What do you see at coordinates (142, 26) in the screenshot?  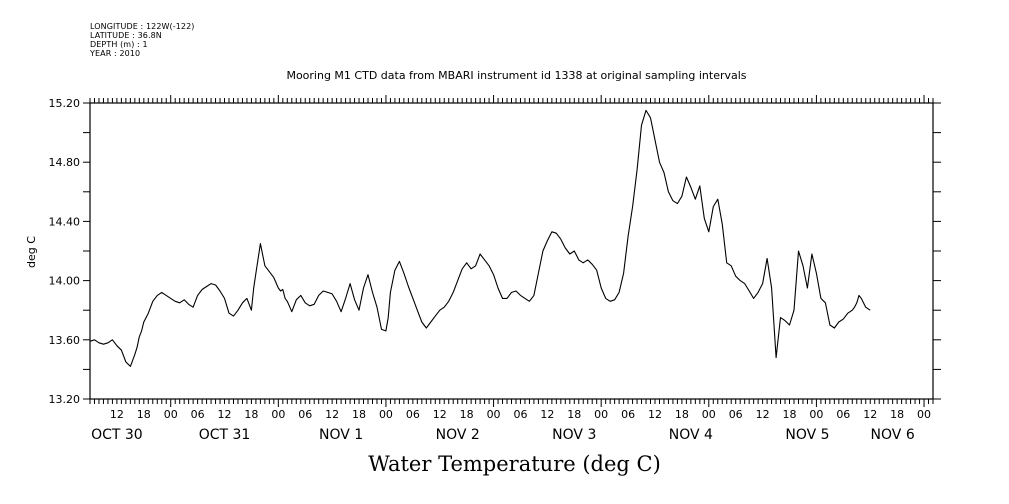 I see `meta-longitude: LONGITUDE : 122W(-122)` at bounding box center [142, 26].